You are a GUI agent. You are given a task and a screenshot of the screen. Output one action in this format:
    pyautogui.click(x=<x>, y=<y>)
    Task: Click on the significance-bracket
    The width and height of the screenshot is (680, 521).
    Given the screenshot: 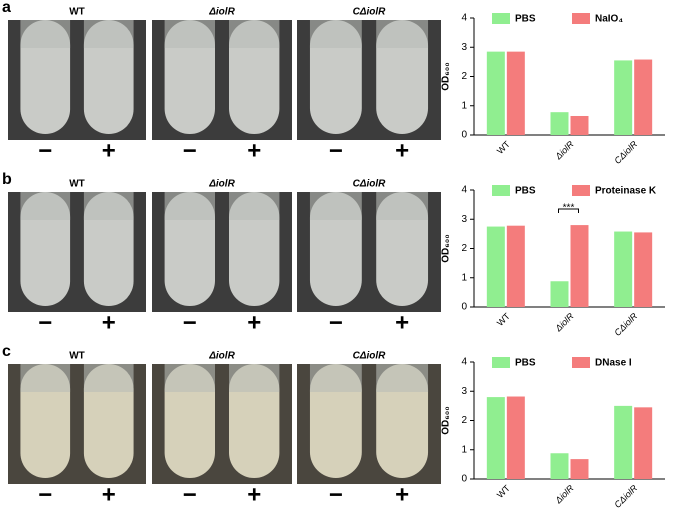 What is the action you would take?
    pyautogui.click(x=568, y=211)
    